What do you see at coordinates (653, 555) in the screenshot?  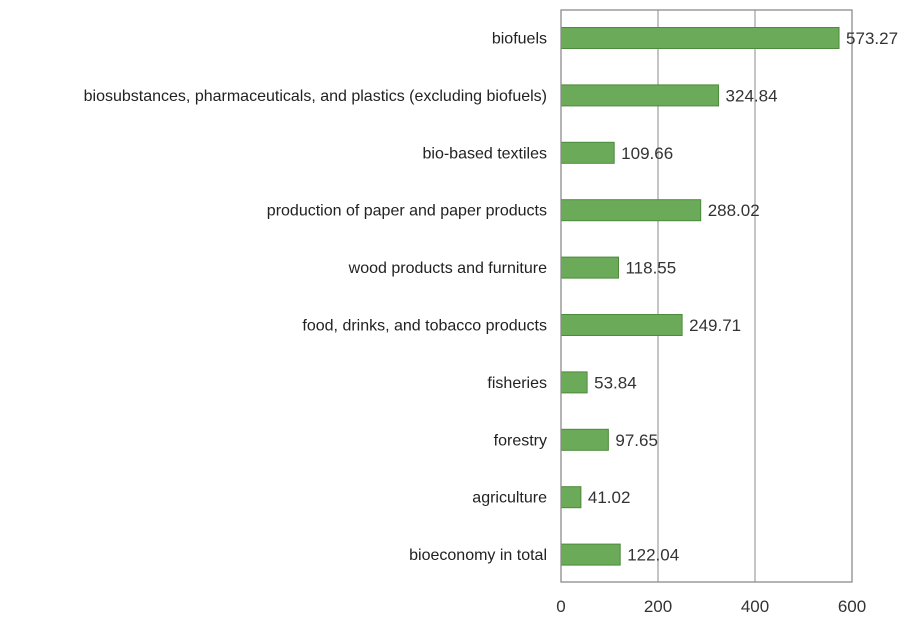 I see `value-label-10: 122.04` at bounding box center [653, 555].